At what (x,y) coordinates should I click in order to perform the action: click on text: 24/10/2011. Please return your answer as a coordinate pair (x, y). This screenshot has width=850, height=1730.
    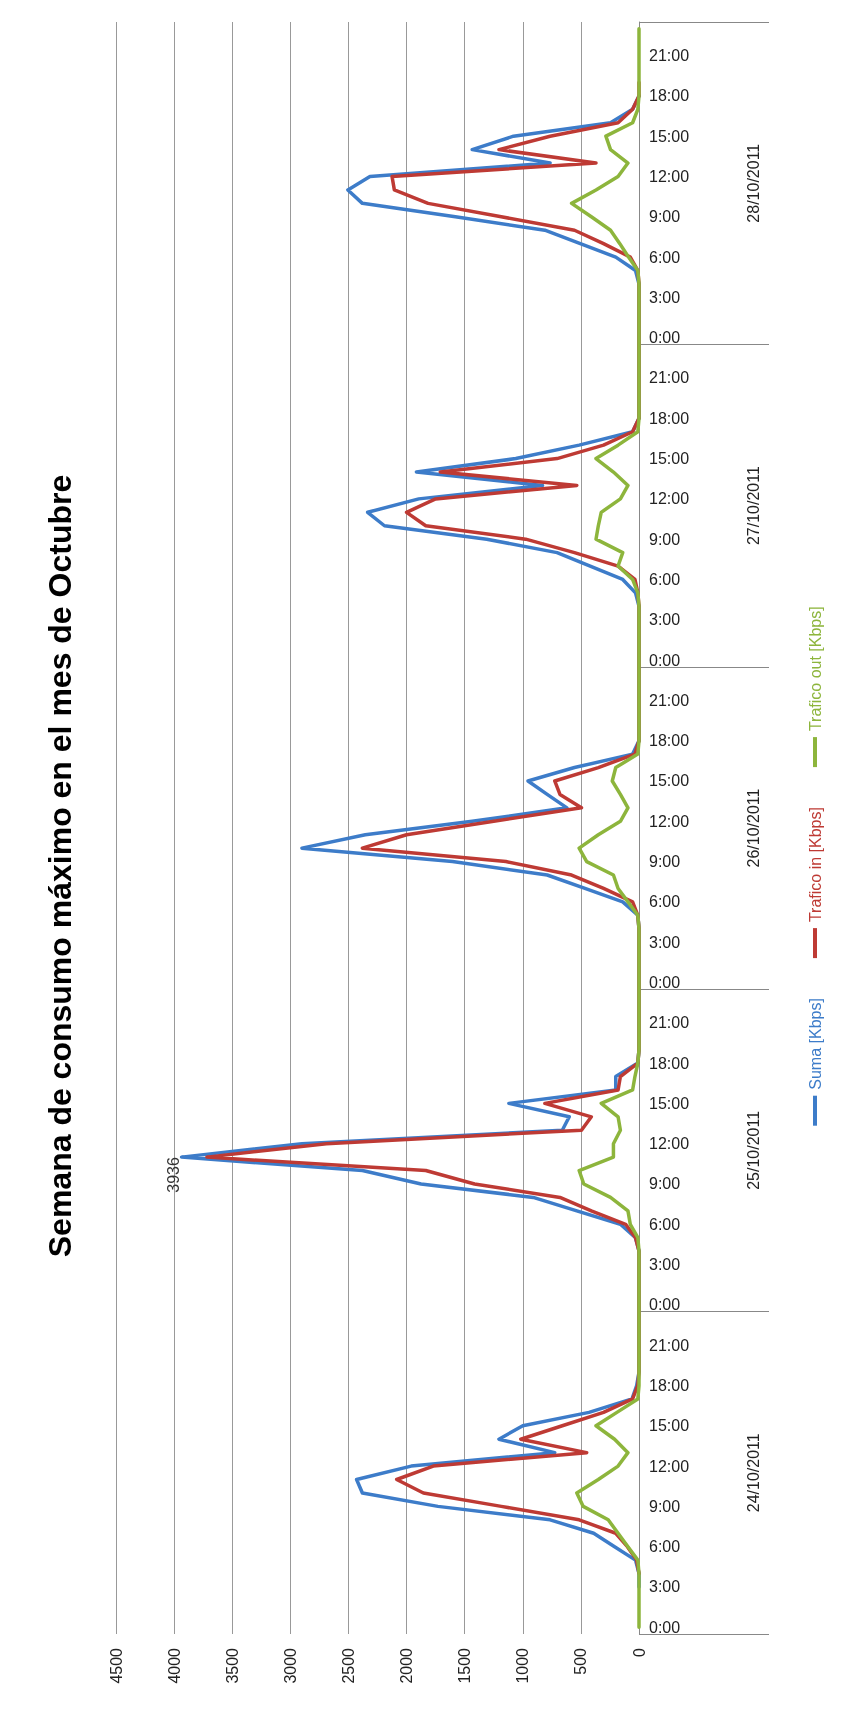
    Looking at the image, I should click on (753, 1473).